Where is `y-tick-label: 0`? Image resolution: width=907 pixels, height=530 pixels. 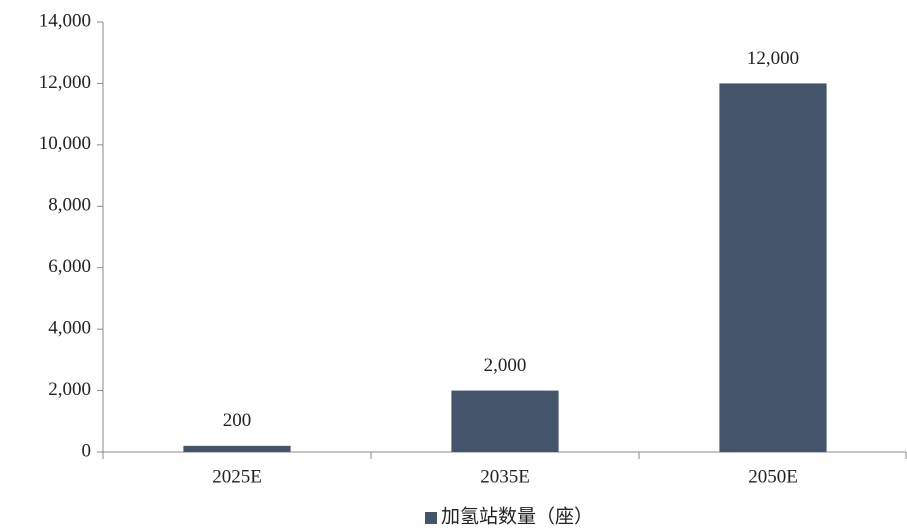 y-tick-label: 0 is located at coordinates (87, 450).